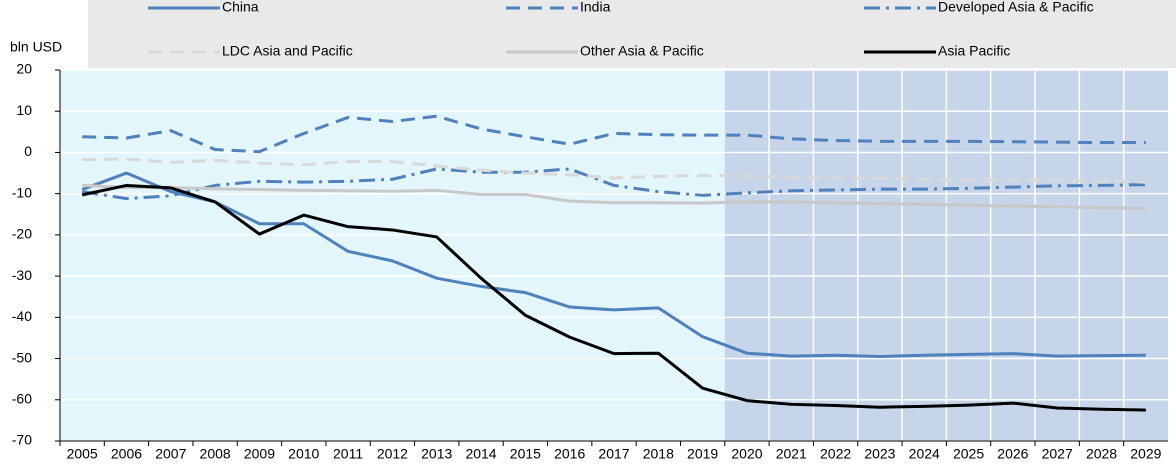 Image resolution: width=1176 pixels, height=469 pixels. Describe the element at coordinates (1012, 454) in the screenshot. I see `x-tick-label: 2026` at that location.